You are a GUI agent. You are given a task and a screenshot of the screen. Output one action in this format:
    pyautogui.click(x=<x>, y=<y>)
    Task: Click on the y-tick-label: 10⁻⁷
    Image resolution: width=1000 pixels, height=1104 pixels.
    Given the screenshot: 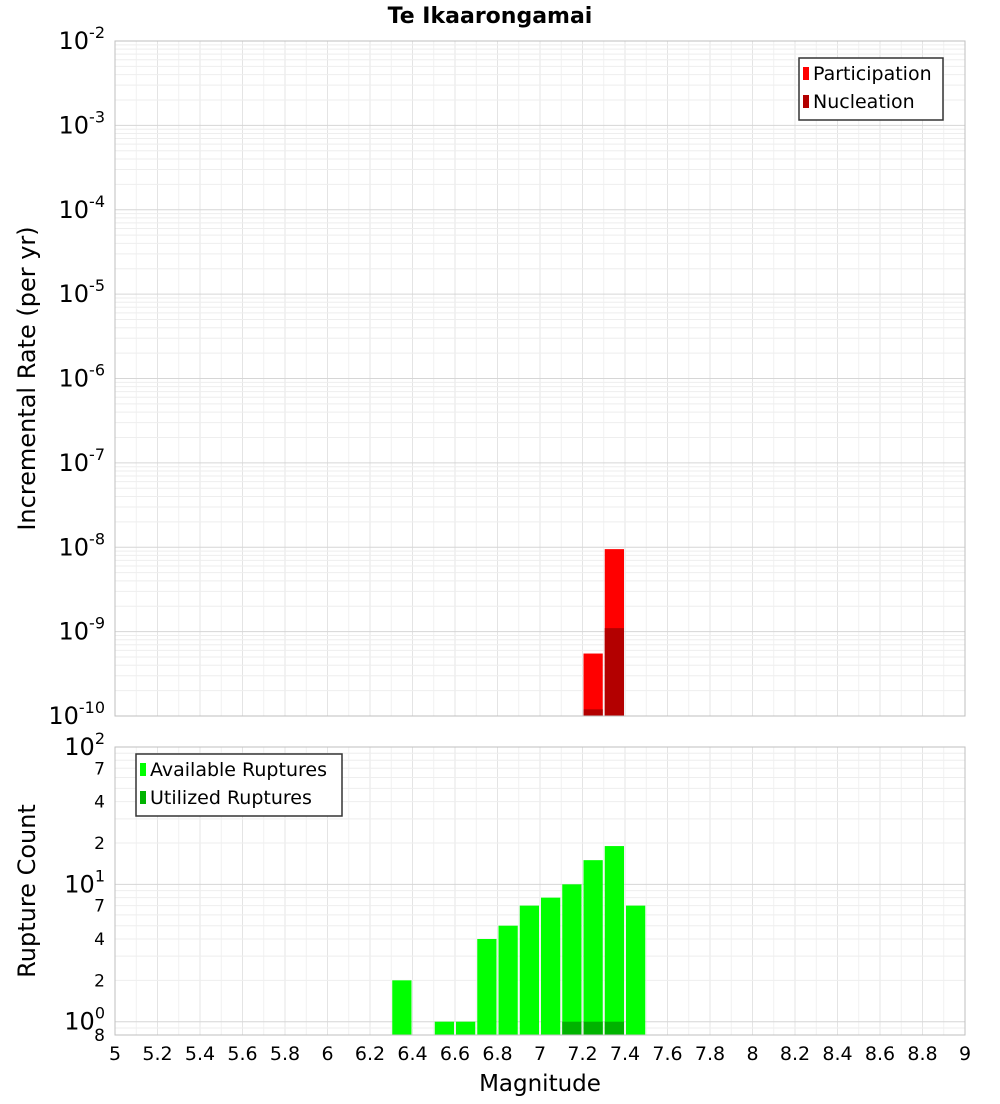 What is the action you would take?
    pyautogui.click(x=82, y=461)
    